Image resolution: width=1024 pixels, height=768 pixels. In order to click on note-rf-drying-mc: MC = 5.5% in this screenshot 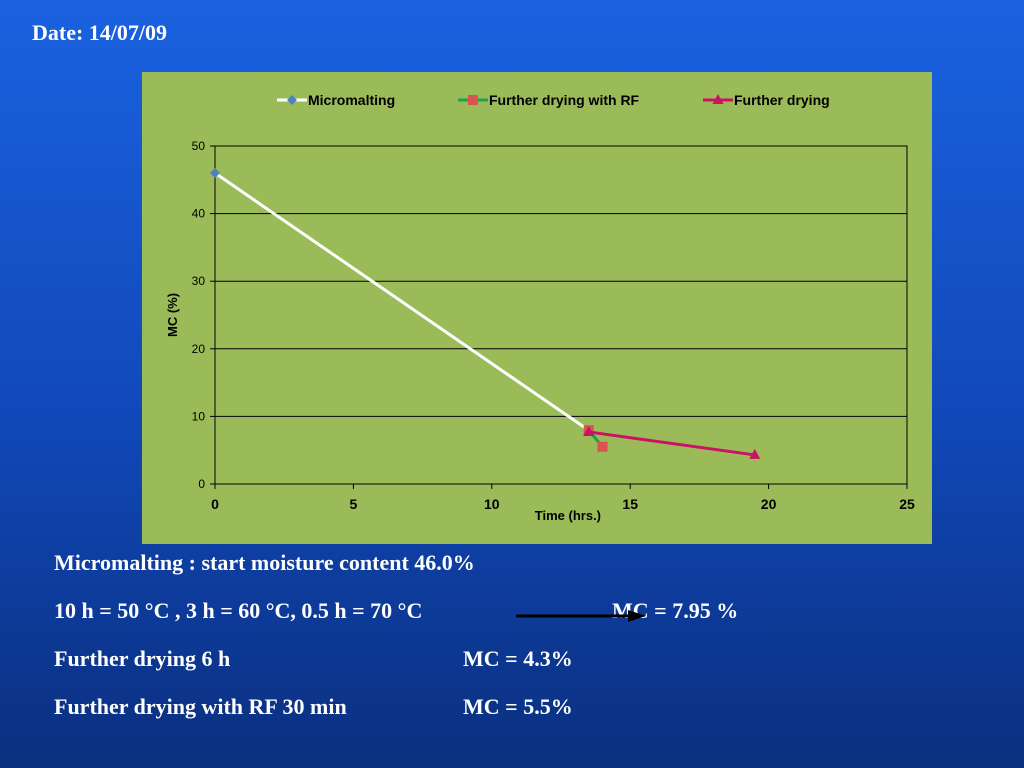, I will do `click(518, 706)`.